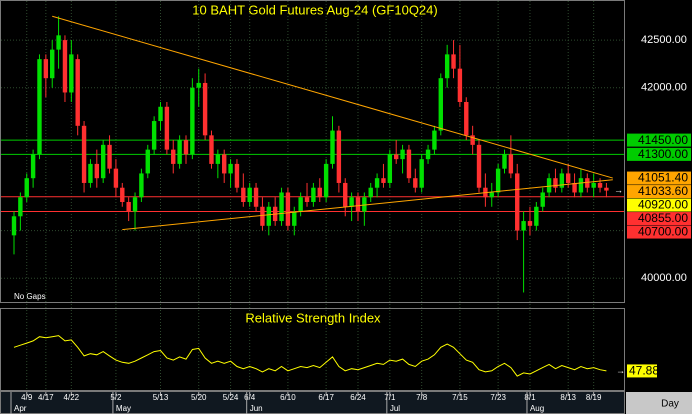  I want to click on price-tag-label: 40700.00, so click(663, 232).